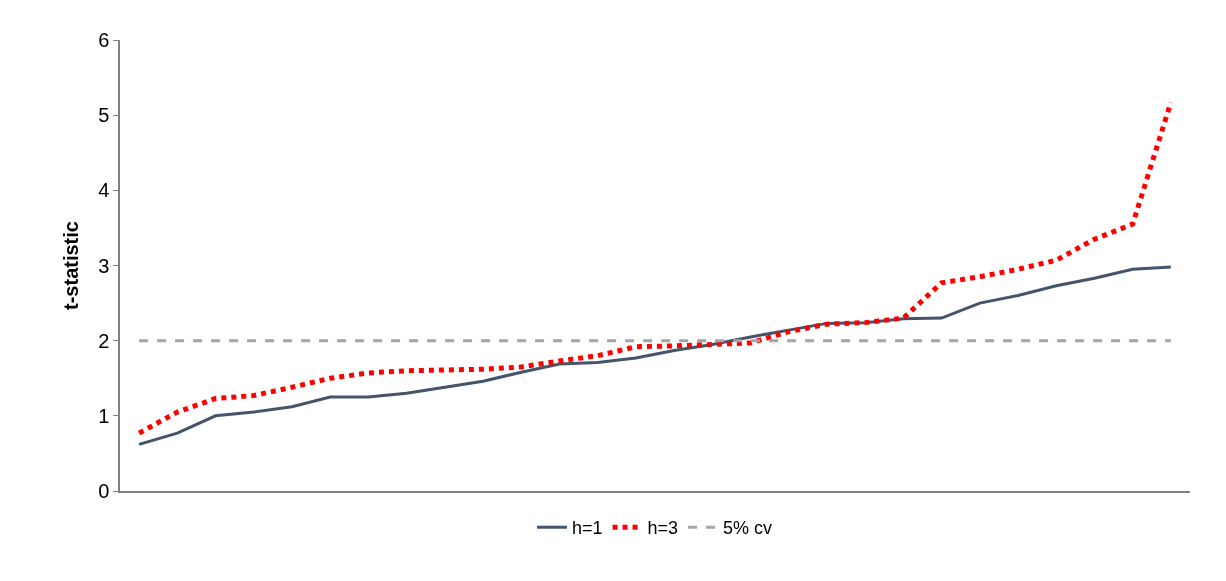 This screenshot has width=1226, height=581. Describe the element at coordinates (748, 528) in the screenshot. I see `legend-label: 5% cv` at that location.